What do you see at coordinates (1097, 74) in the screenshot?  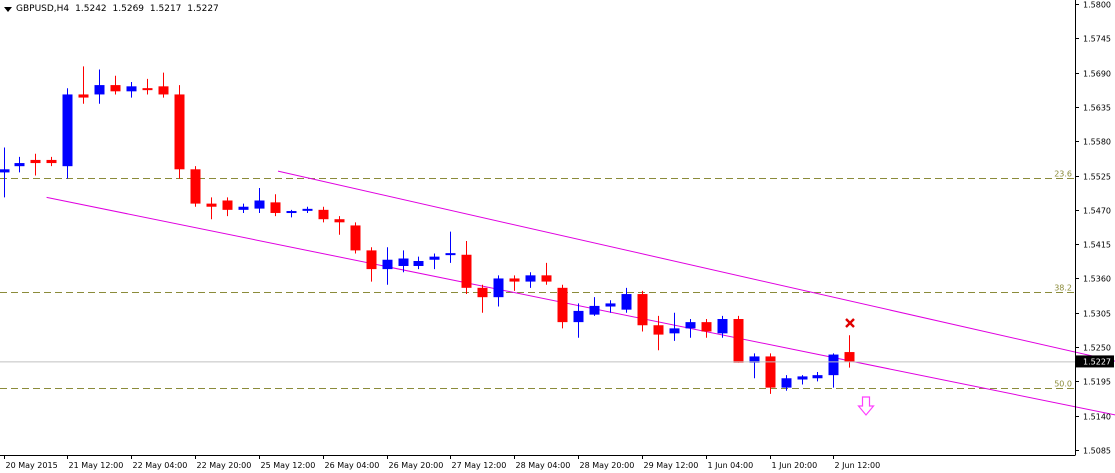 I see `price-tick-label: 1.5690` at bounding box center [1097, 74].